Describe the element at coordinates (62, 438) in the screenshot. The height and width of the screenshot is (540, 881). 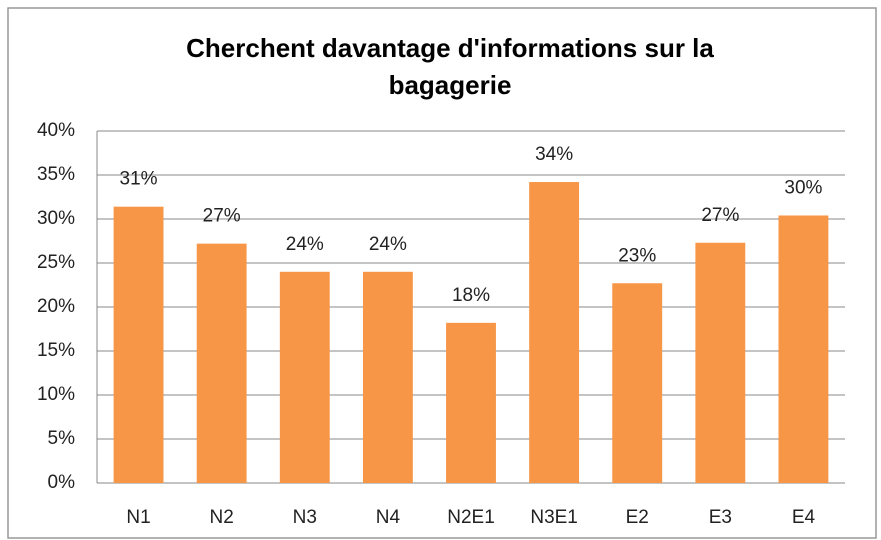
I see `y-tick-label: 5%` at that location.